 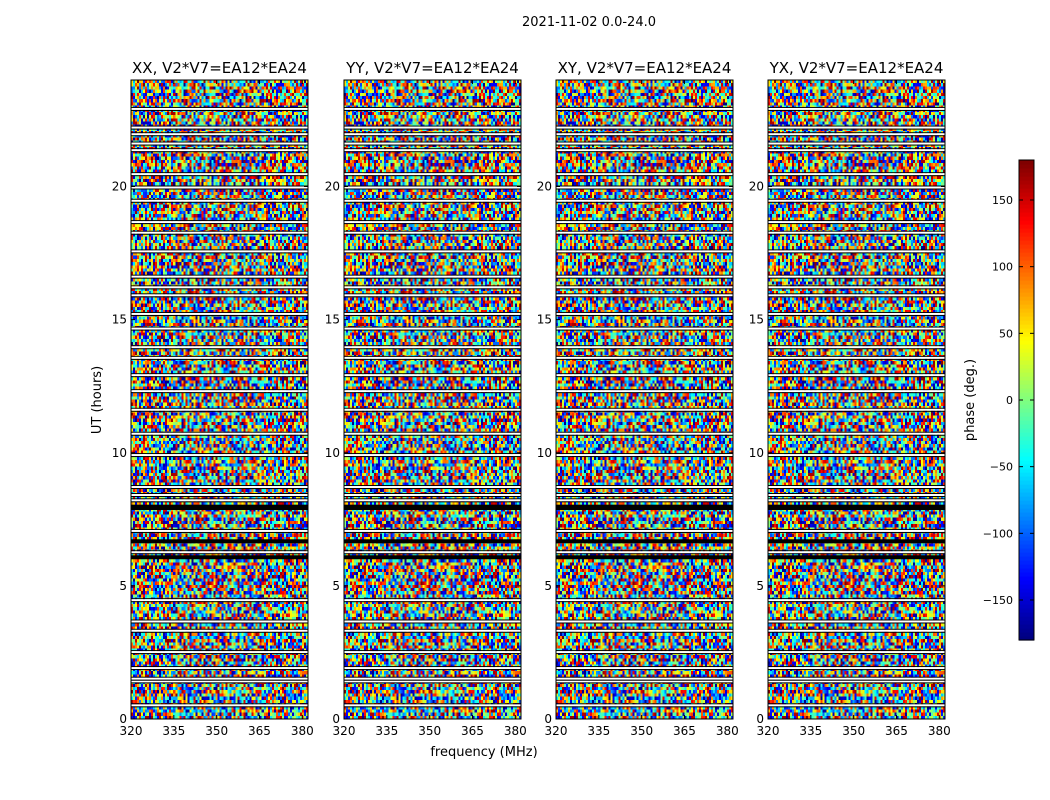 I want to click on y-tick-label: 20, so click(x=119, y=187).